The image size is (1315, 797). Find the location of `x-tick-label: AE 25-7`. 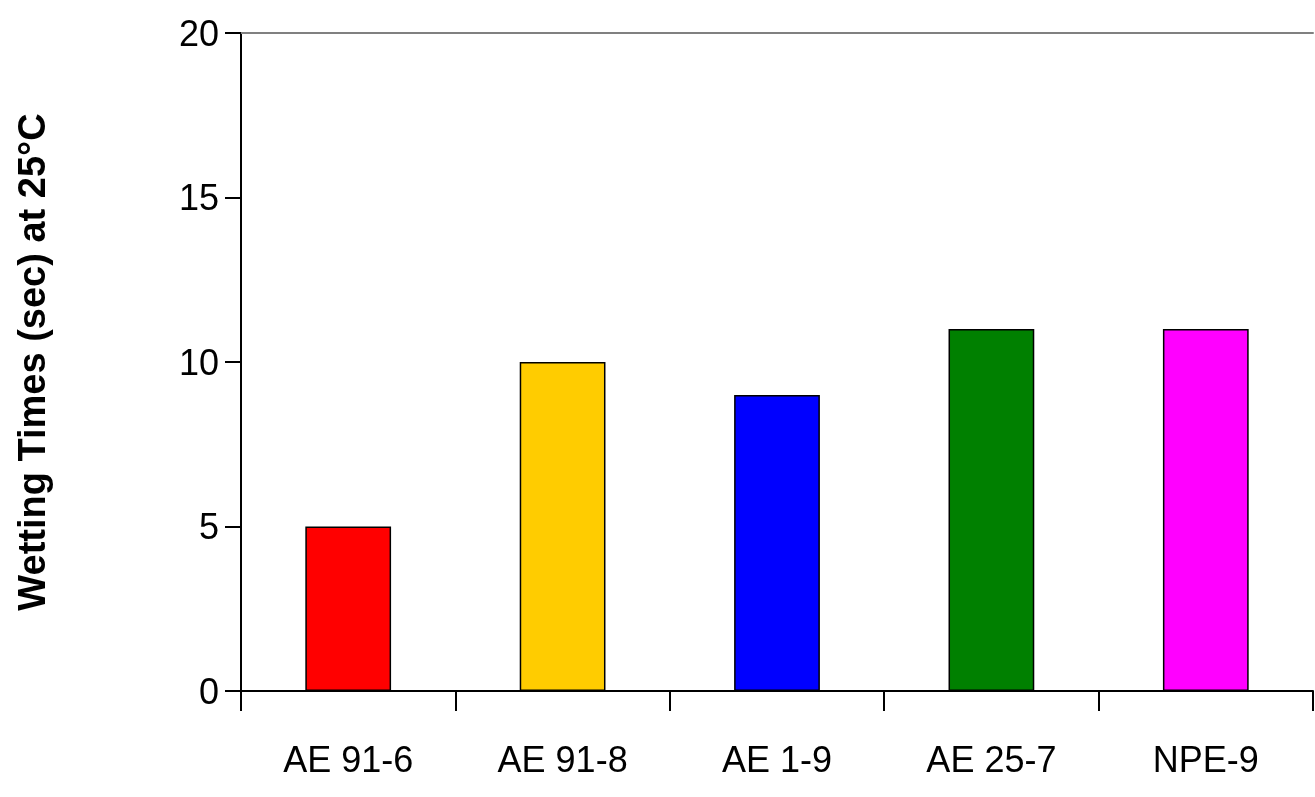

x-tick-label: AE 25-7 is located at coordinates (991, 759).